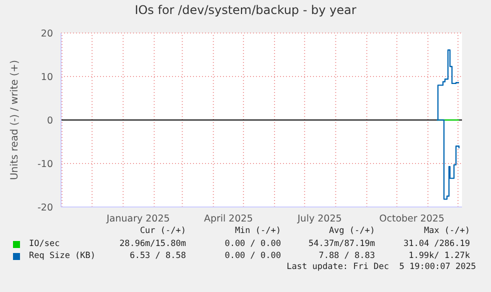 This screenshot has height=292, width=491. What do you see at coordinates (157, 256) in the screenshot?
I see `text: 6.53 / 8.58` at bounding box center [157, 256].